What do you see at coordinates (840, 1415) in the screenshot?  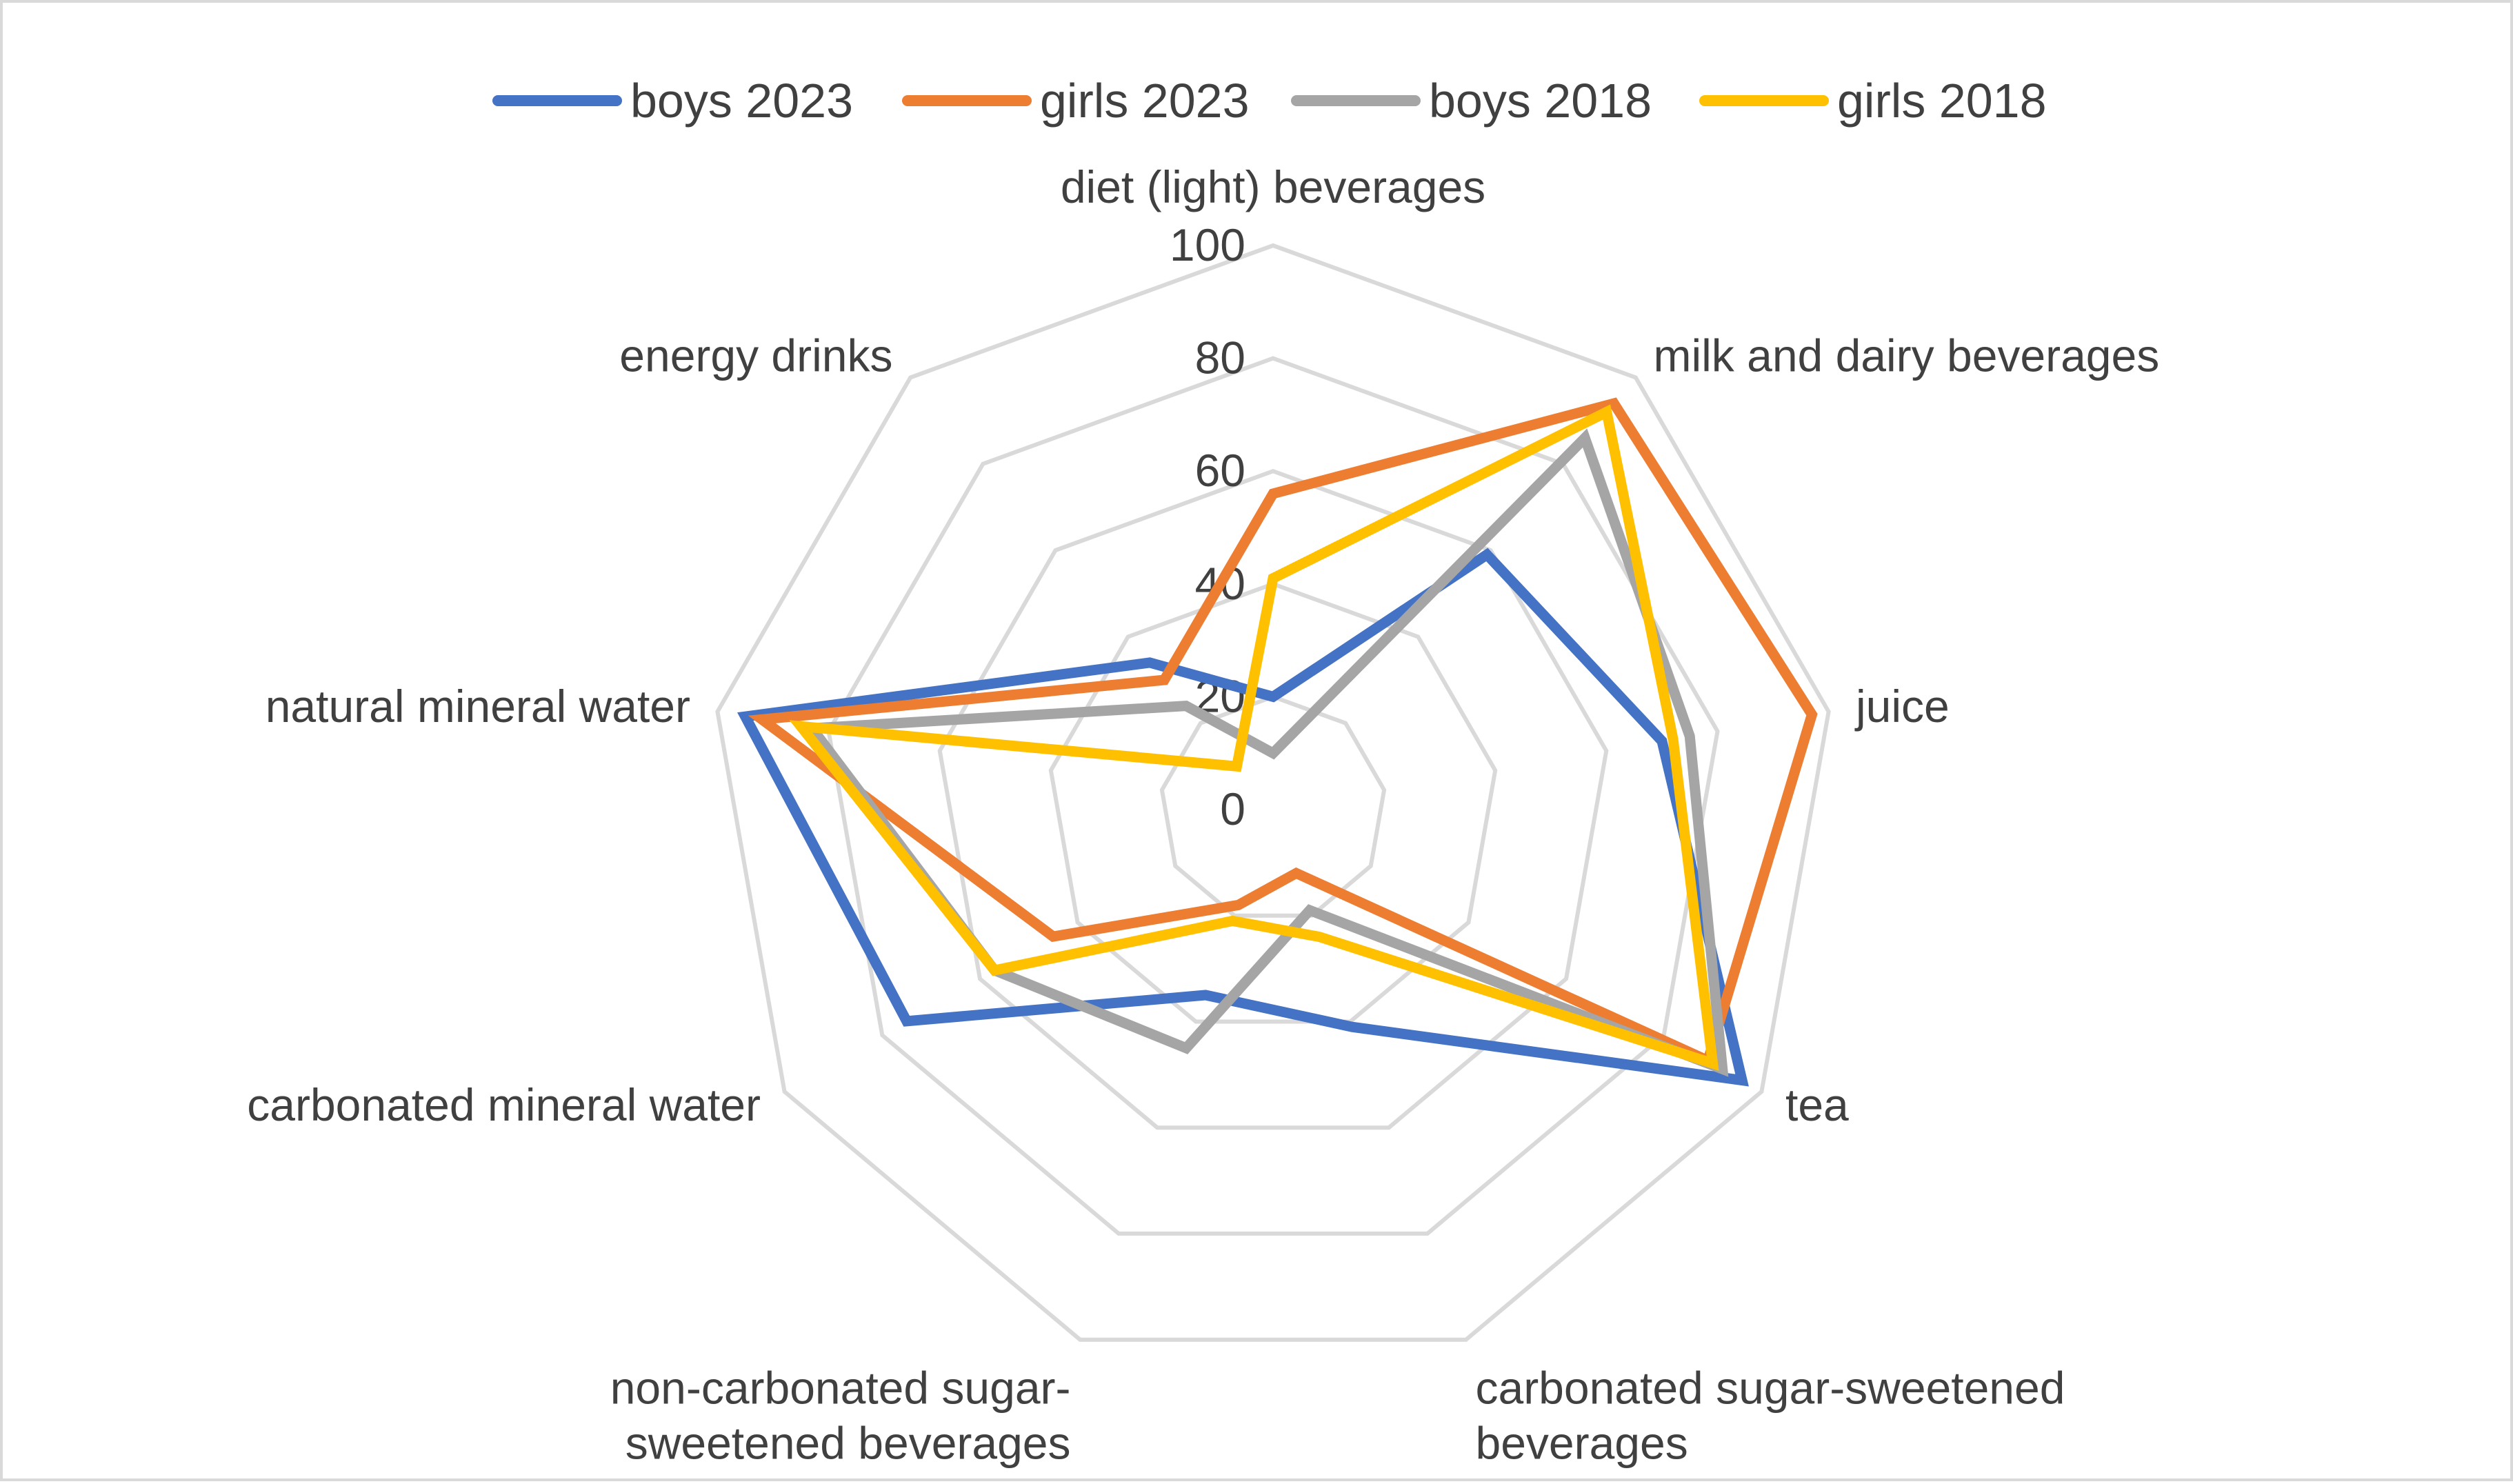 I see `category-label: non-carbonated sugar-sweetened beverages` at bounding box center [840, 1415].